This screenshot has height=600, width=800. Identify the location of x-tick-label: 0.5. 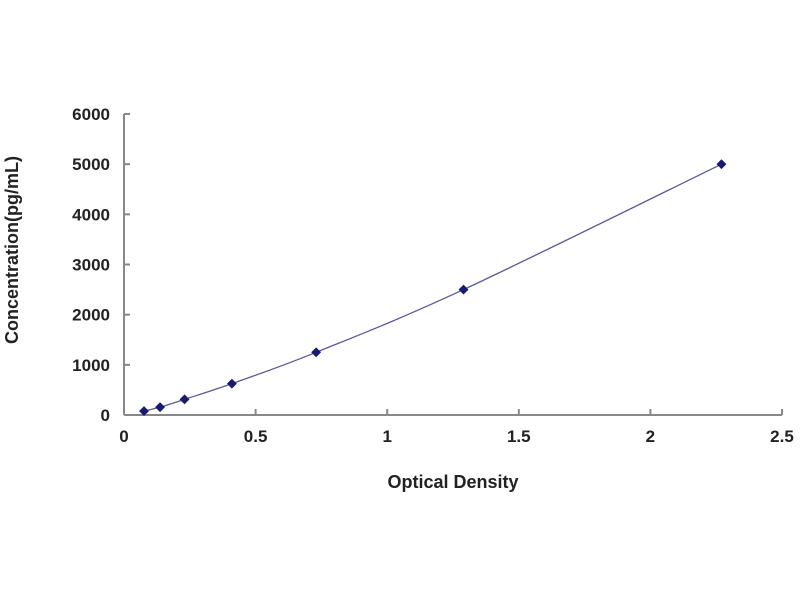
(256, 436).